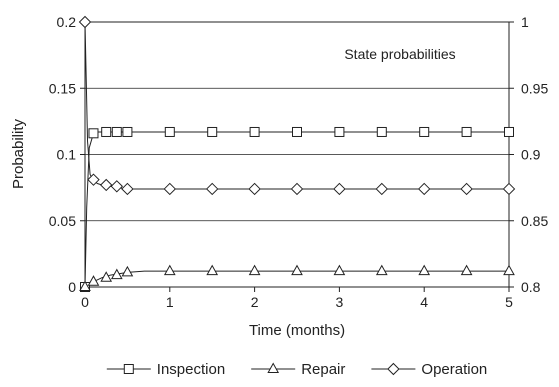 The height and width of the screenshot is (387, 559). I want to click on legend-item-operation: Operation, so click(429, 369).